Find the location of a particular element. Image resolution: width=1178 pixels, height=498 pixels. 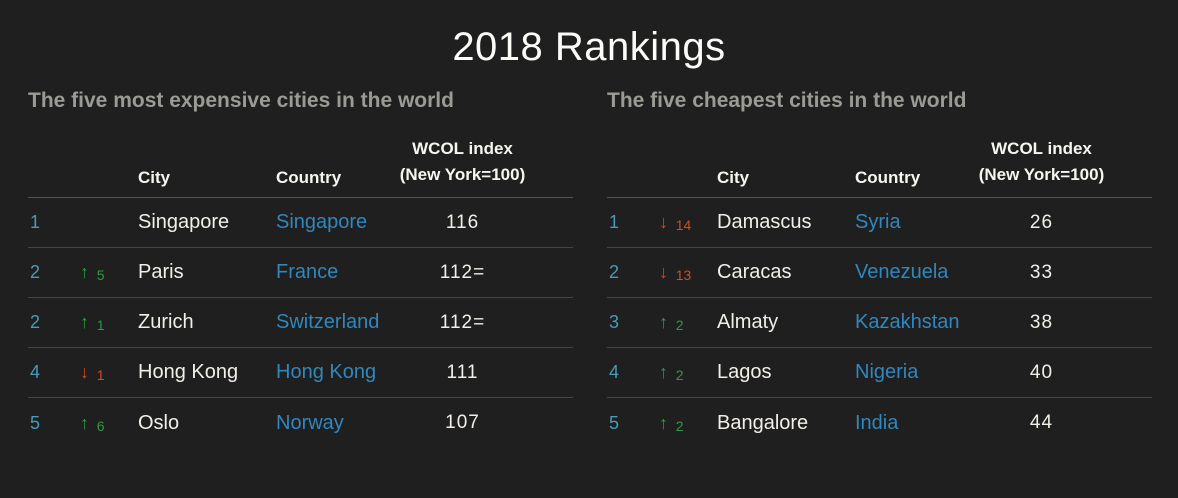

country-name: Venezuela is located at coordinates (902, 272).